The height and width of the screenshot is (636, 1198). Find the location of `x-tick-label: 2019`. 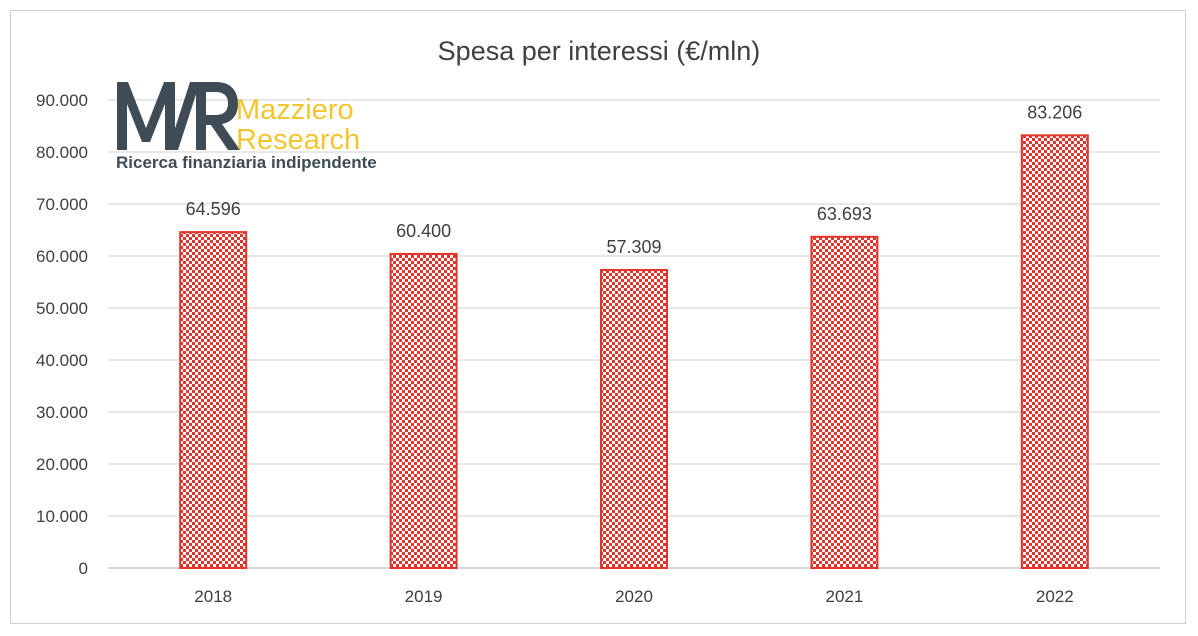

x-tick-label: 2019 is located at coordinates (424, 596).